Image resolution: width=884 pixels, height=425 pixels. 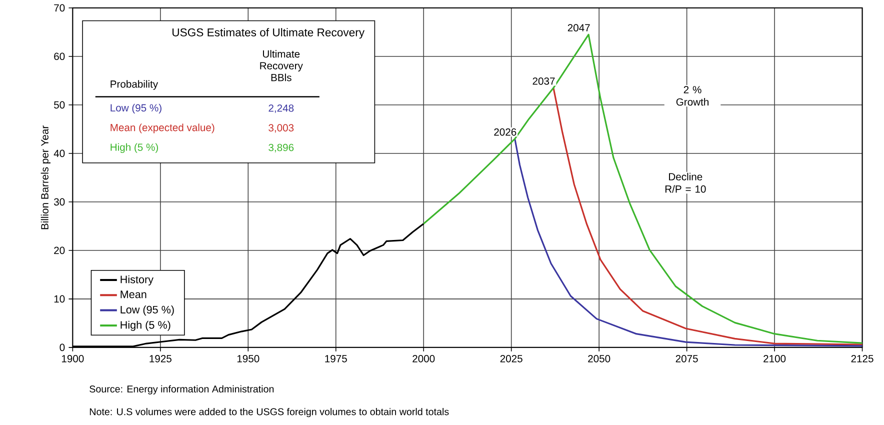 I want to click on x-tick-label: 2050, so click(x=599, y=358).